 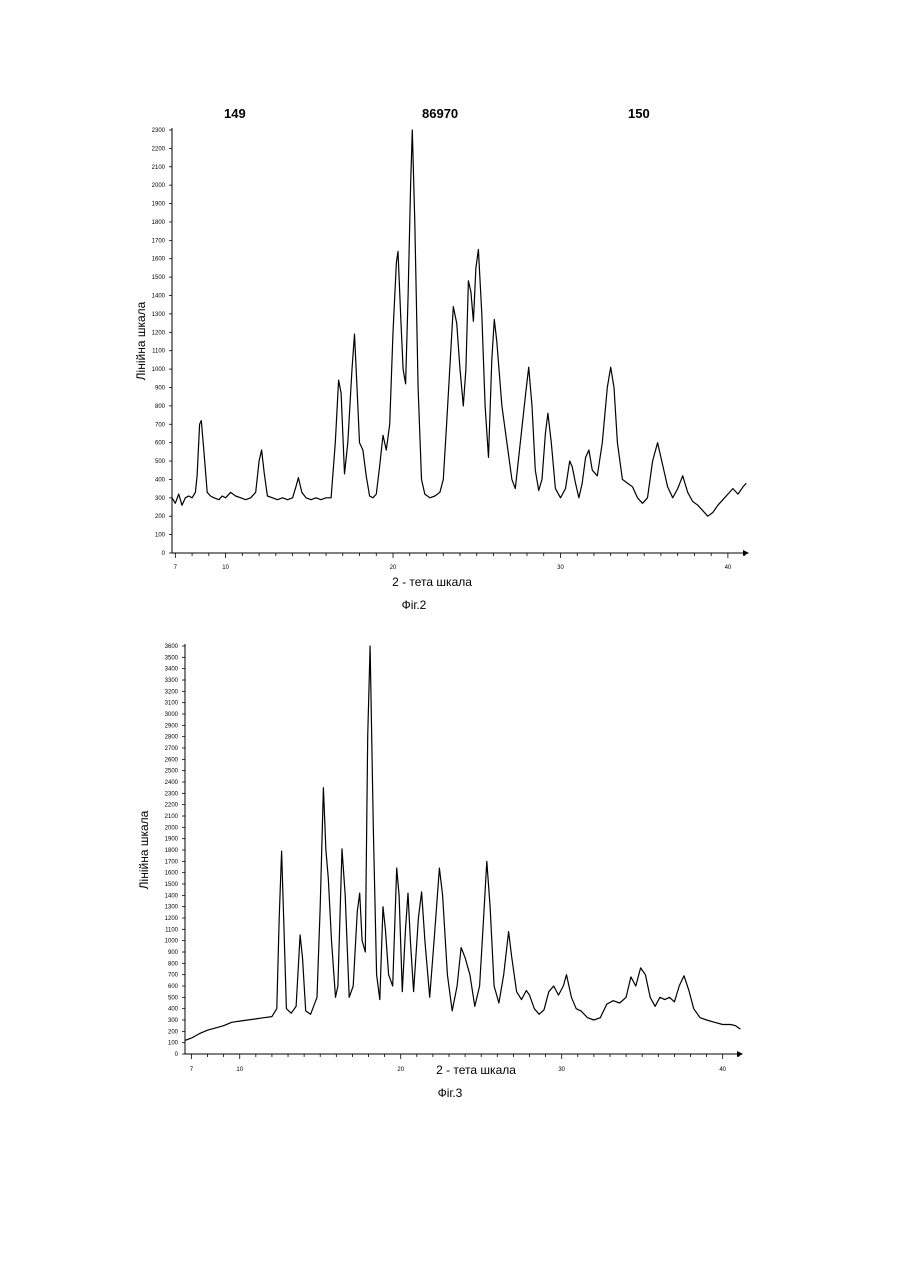 What do you see at coordinates (159, 241) in the screenshot?
I see `chart1-y-tick-label: 1700` at bounding box center [159, 241].